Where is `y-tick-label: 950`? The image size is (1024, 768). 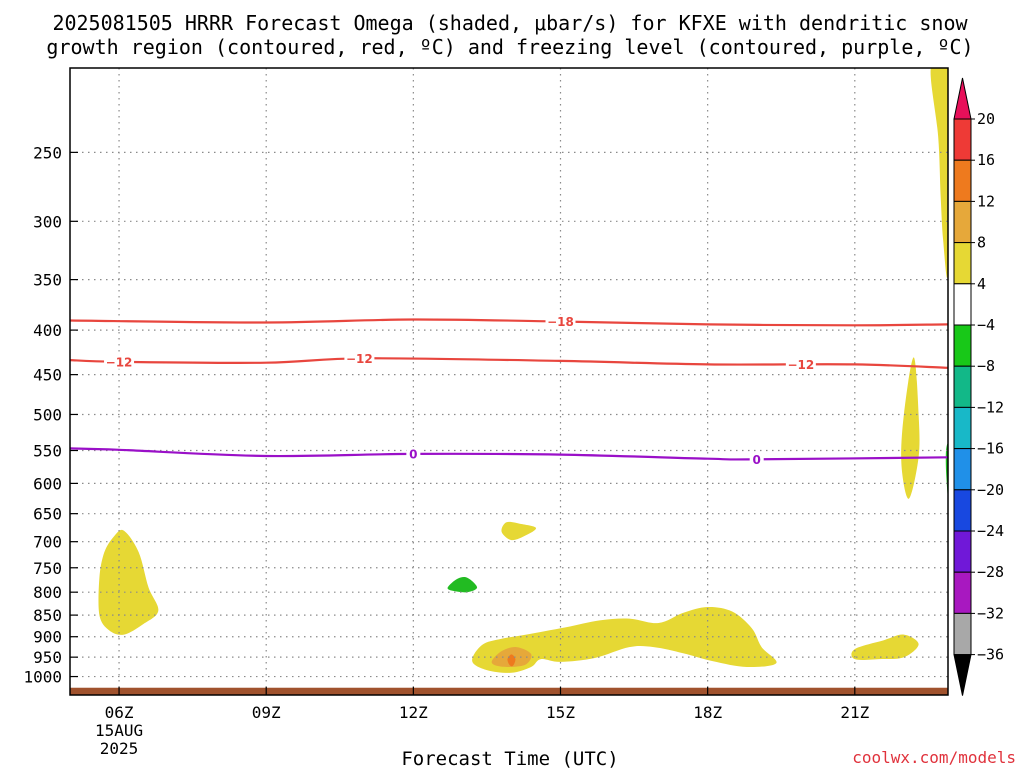 y-tick-label: 950 is located at coordinates (47, 657).